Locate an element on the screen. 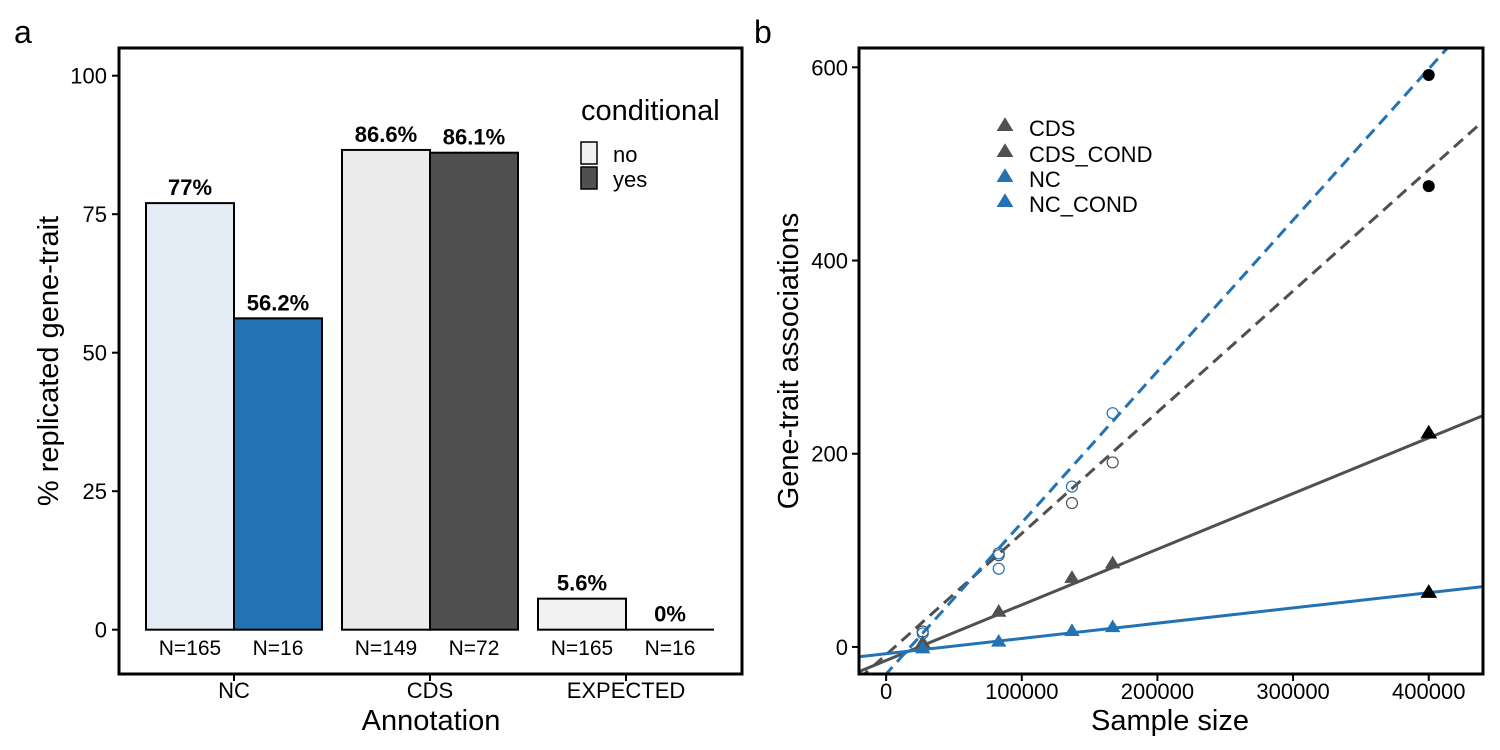 This screenshot has height=750, width=1500. panel-a-y-ticks: 0 25 50 75 100 is located at coordinates (94, 353).